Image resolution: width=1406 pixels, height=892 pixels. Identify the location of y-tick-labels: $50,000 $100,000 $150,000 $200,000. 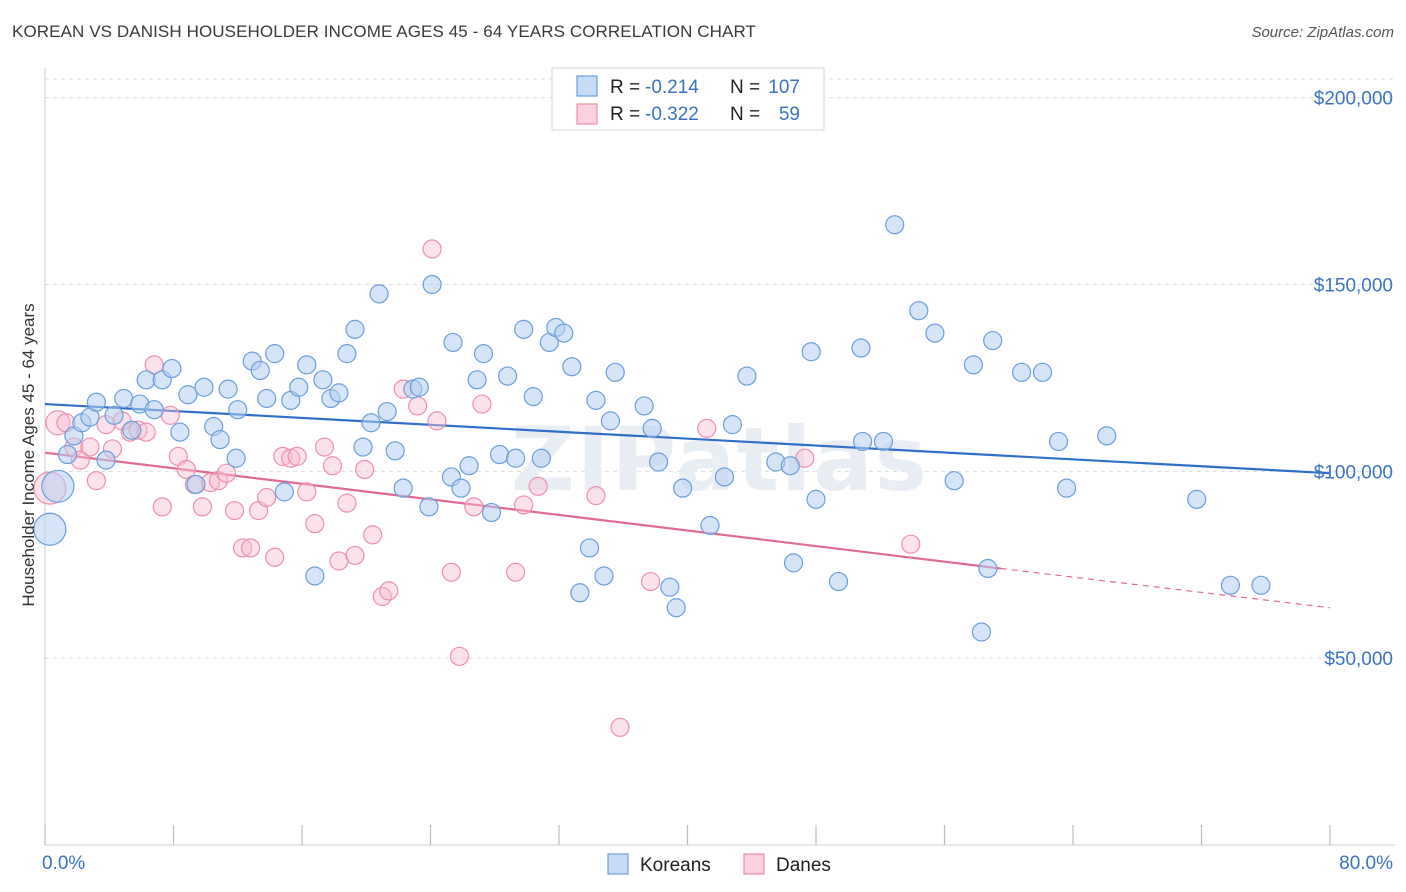
(1353, 379).